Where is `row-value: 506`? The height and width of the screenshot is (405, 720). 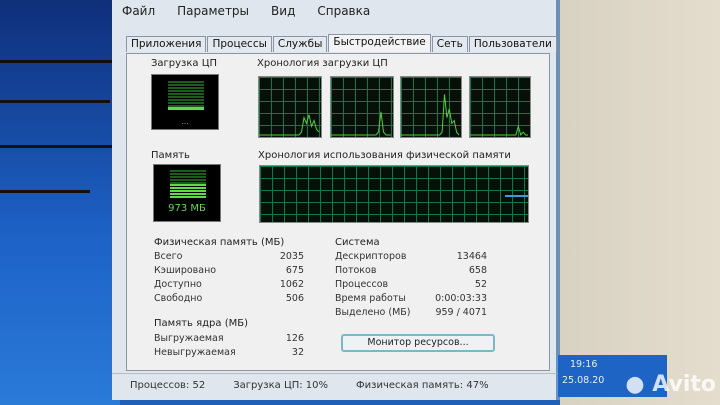 row-value: 506 is located at coordinates (294, 298).